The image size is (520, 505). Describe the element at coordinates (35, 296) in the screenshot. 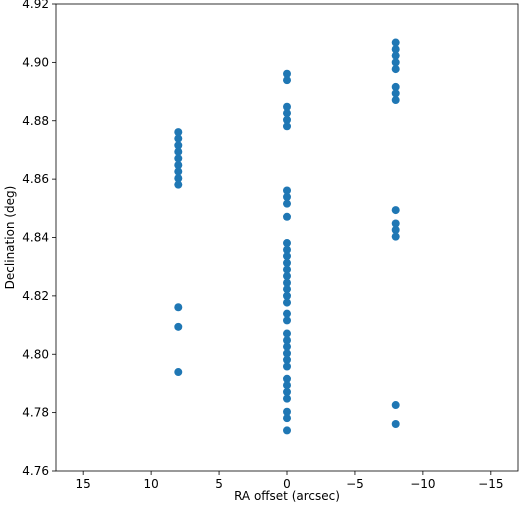

I see `y-tick-label: 4.82` at that location.